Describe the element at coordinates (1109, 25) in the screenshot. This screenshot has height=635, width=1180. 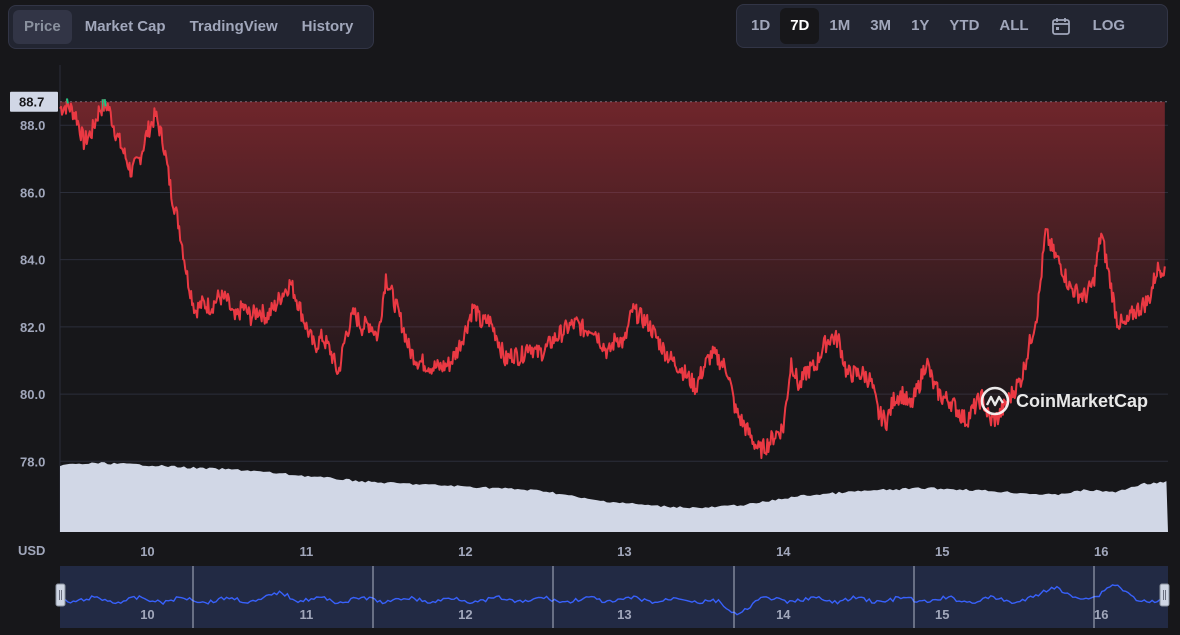
I see `log-scale-button: LOG` at that location.